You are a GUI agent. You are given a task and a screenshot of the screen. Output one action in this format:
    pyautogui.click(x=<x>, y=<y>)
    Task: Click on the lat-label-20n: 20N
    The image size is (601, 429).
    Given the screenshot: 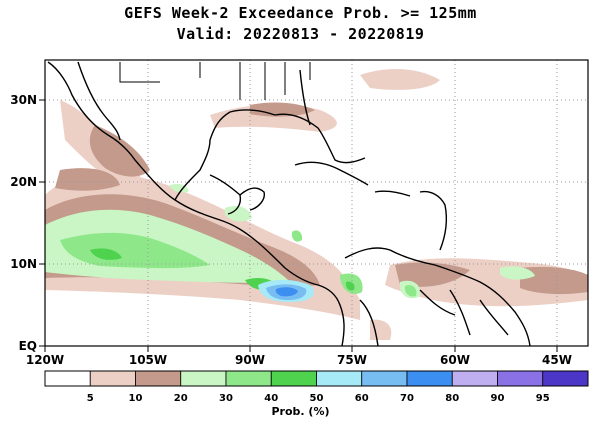 What is the action you would take?
    pyautogui.click(x=23, y=182)
    